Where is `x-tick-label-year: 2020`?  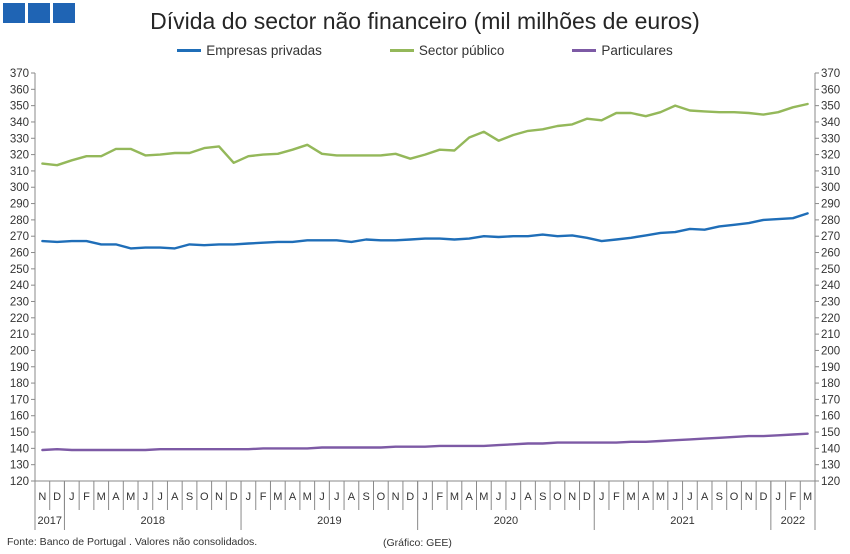 x-tick-label-year: 2020 is located at coordinates (506, 521).